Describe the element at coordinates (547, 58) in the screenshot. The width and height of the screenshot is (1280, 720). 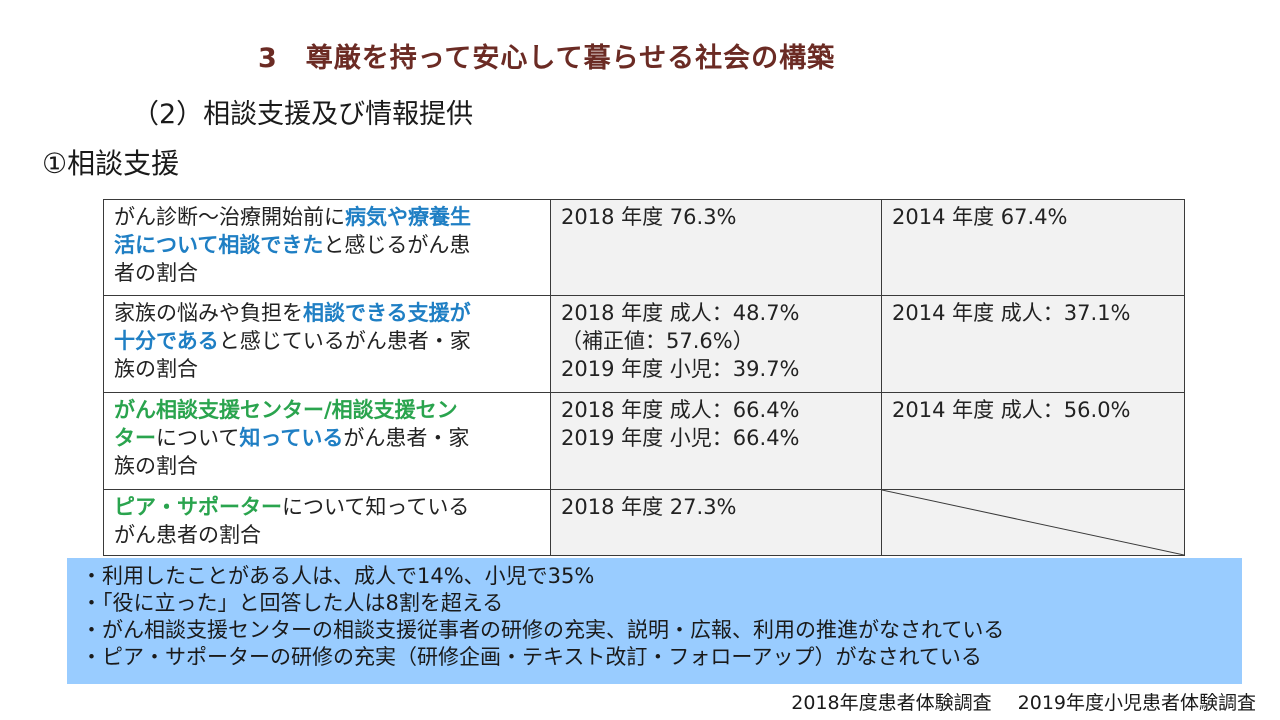
I see `slide-title: 3 尊厳を持って安心して暮らせる社会の構築` at that location.